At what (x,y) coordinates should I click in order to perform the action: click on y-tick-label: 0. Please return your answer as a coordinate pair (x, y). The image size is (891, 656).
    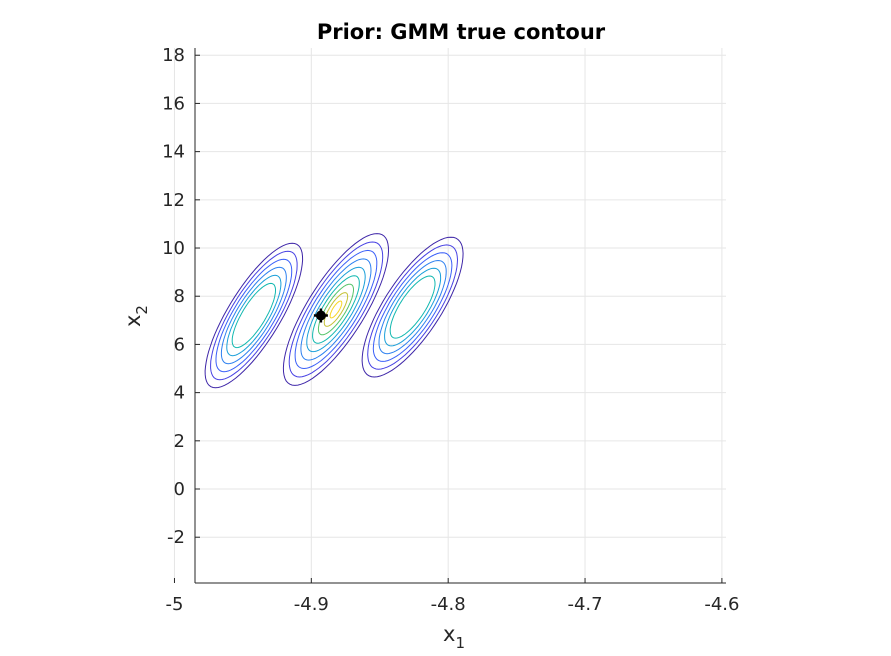
    Looking at the image, I should click on (179, 489).